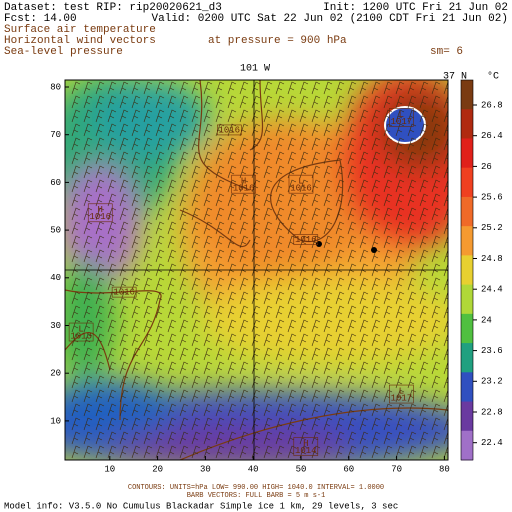  I want to click on center-letter: L, so click(300, 182).